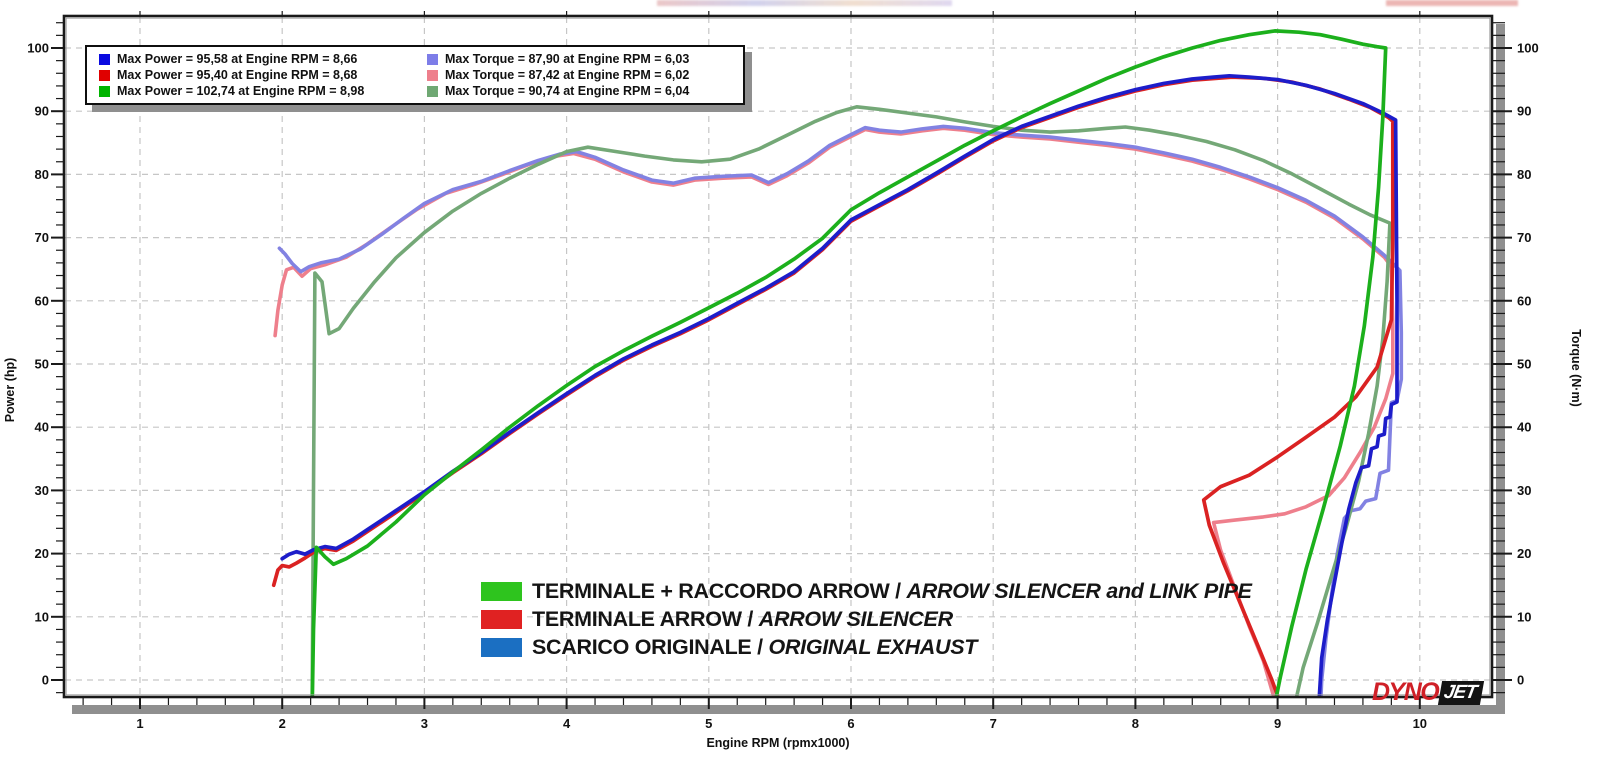  Describe the element at coordinates (643, 618) in the screenshot. I see `legend-text-main: TERMINALE ARROW /` at that location.